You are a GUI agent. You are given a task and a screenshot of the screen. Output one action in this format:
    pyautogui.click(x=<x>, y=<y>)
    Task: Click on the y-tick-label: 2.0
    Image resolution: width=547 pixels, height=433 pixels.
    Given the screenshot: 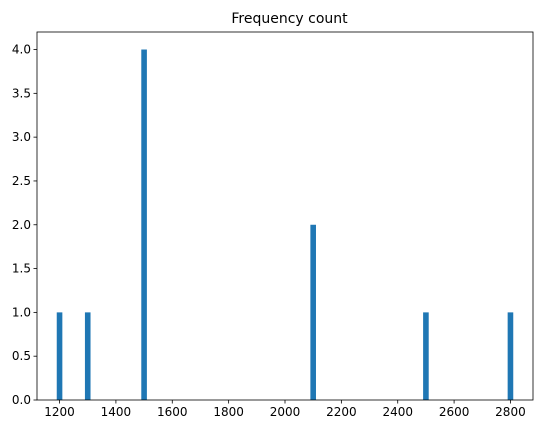 What is the action you would take?
    pyautogui.click(x=21, y=225)
    